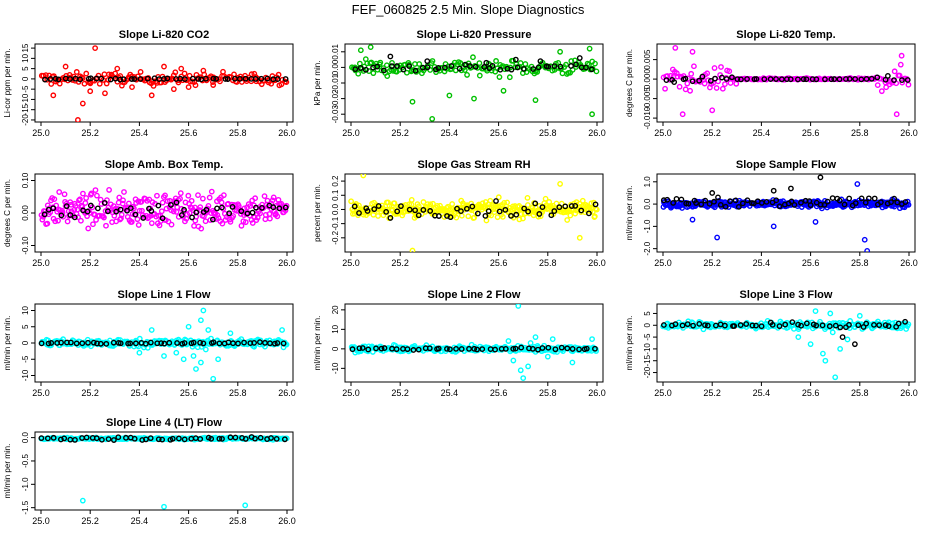 Image resolution: width=936 pixels, height=540 pixels. What do you see at coordinates (25, 326) in the screenshot?
I see `y-tick-label: 5` at bounding box center [25, 326].